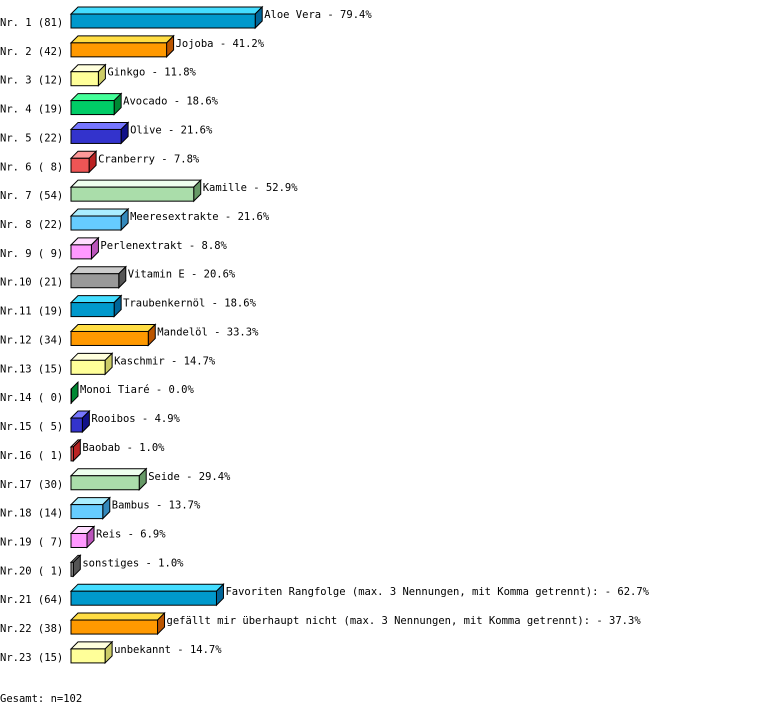 This screenshot has height=715, width=759. Describe the element at coordinates (31, 571) in the screenshot. I see `category-label: Nr.20 ( 1)` at that location.